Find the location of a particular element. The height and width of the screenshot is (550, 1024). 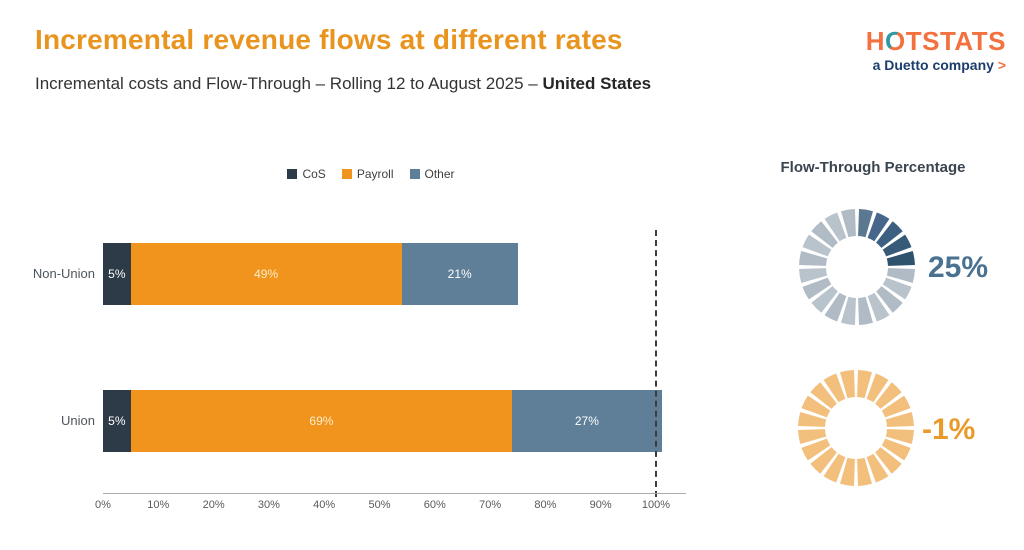

duetto-tagline: a Duetto company > is located at coordinates (921, 65).